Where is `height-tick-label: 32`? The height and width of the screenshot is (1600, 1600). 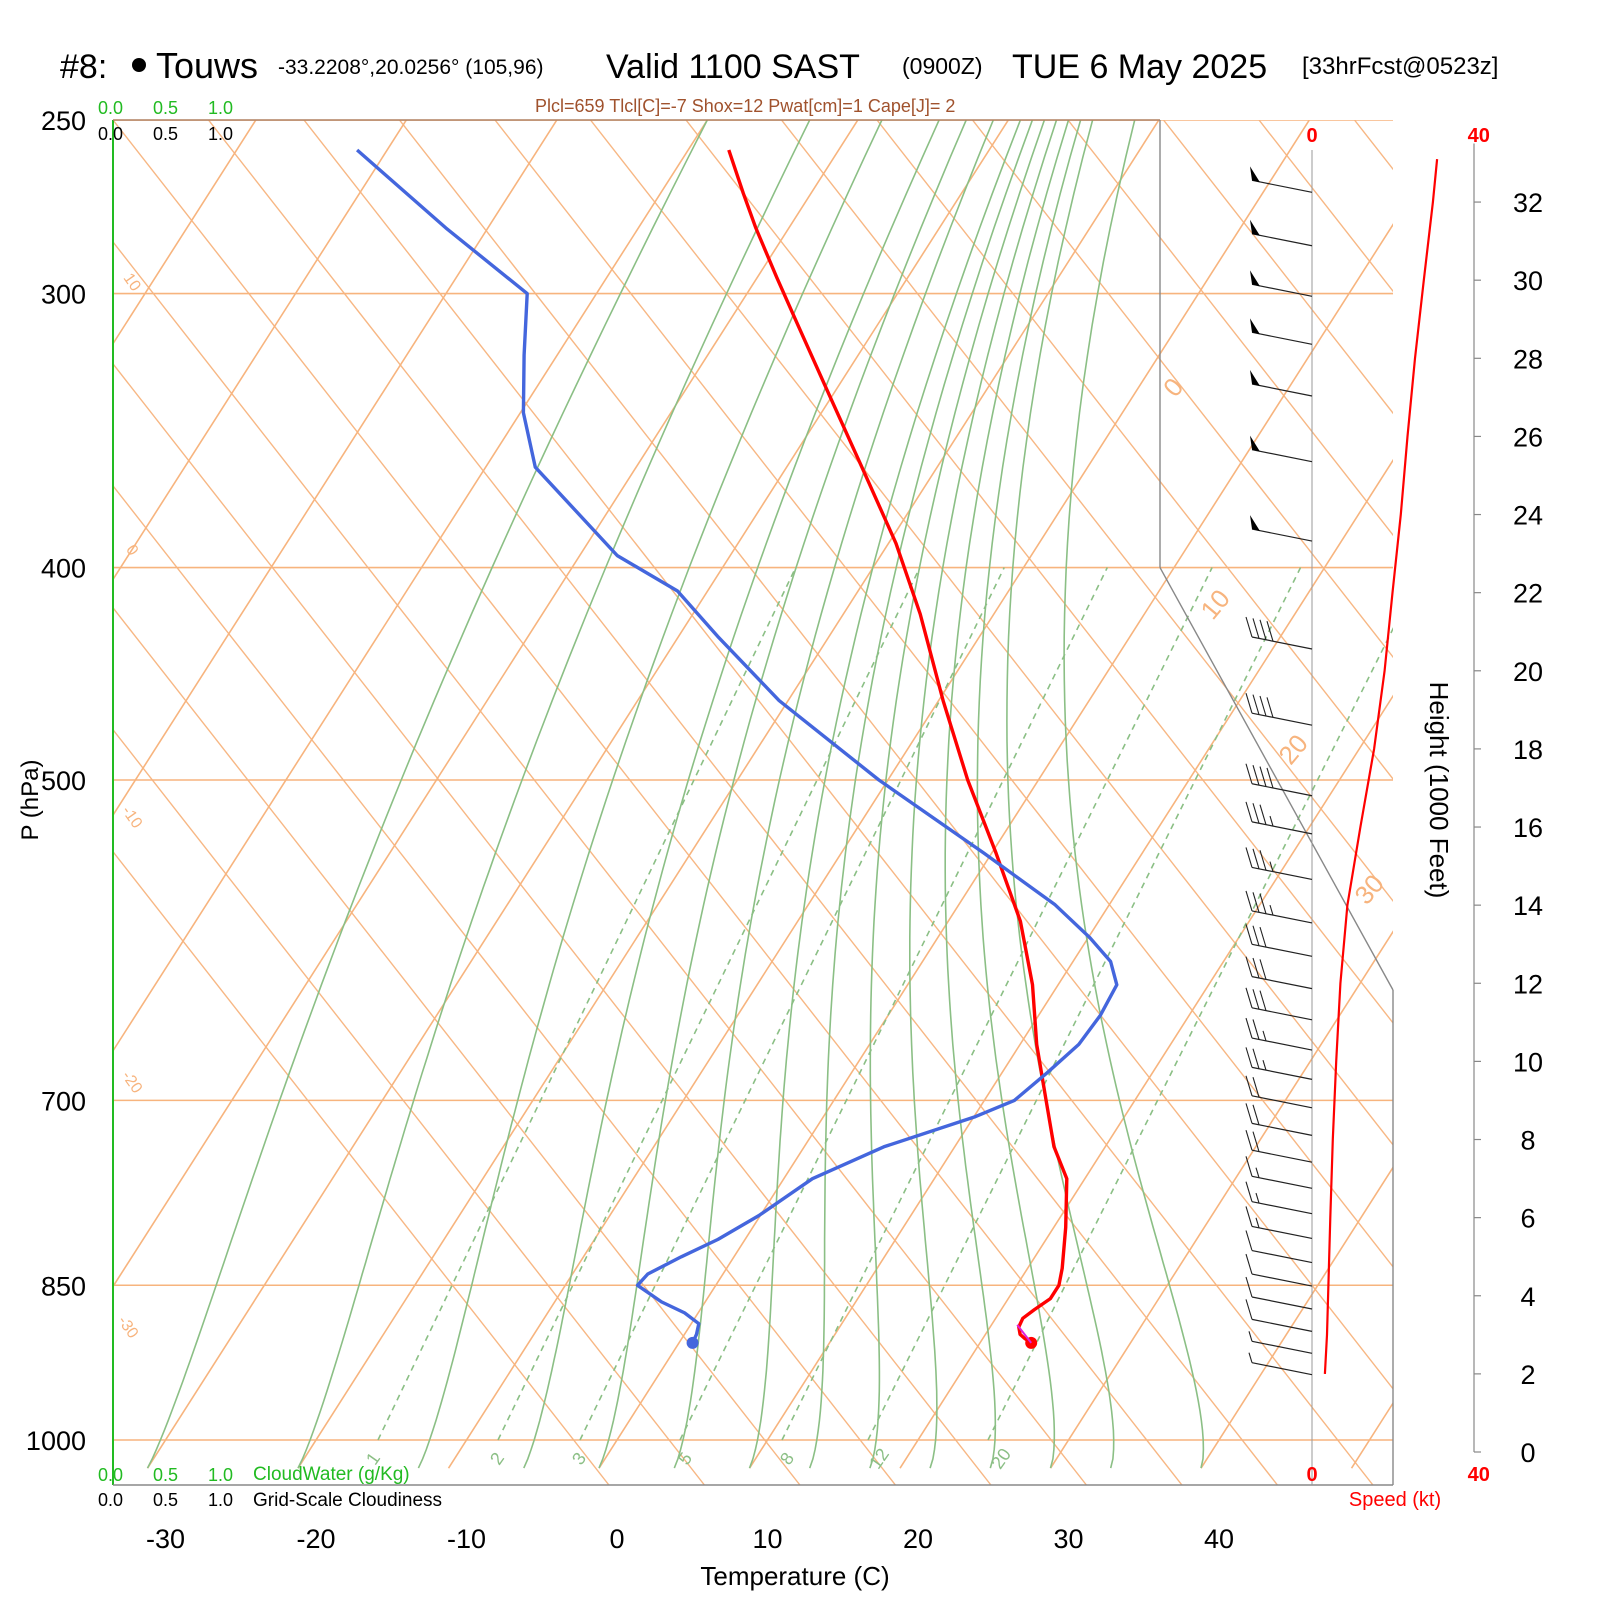
height-tick-label: 32 is located at coordinates (1528, 203).